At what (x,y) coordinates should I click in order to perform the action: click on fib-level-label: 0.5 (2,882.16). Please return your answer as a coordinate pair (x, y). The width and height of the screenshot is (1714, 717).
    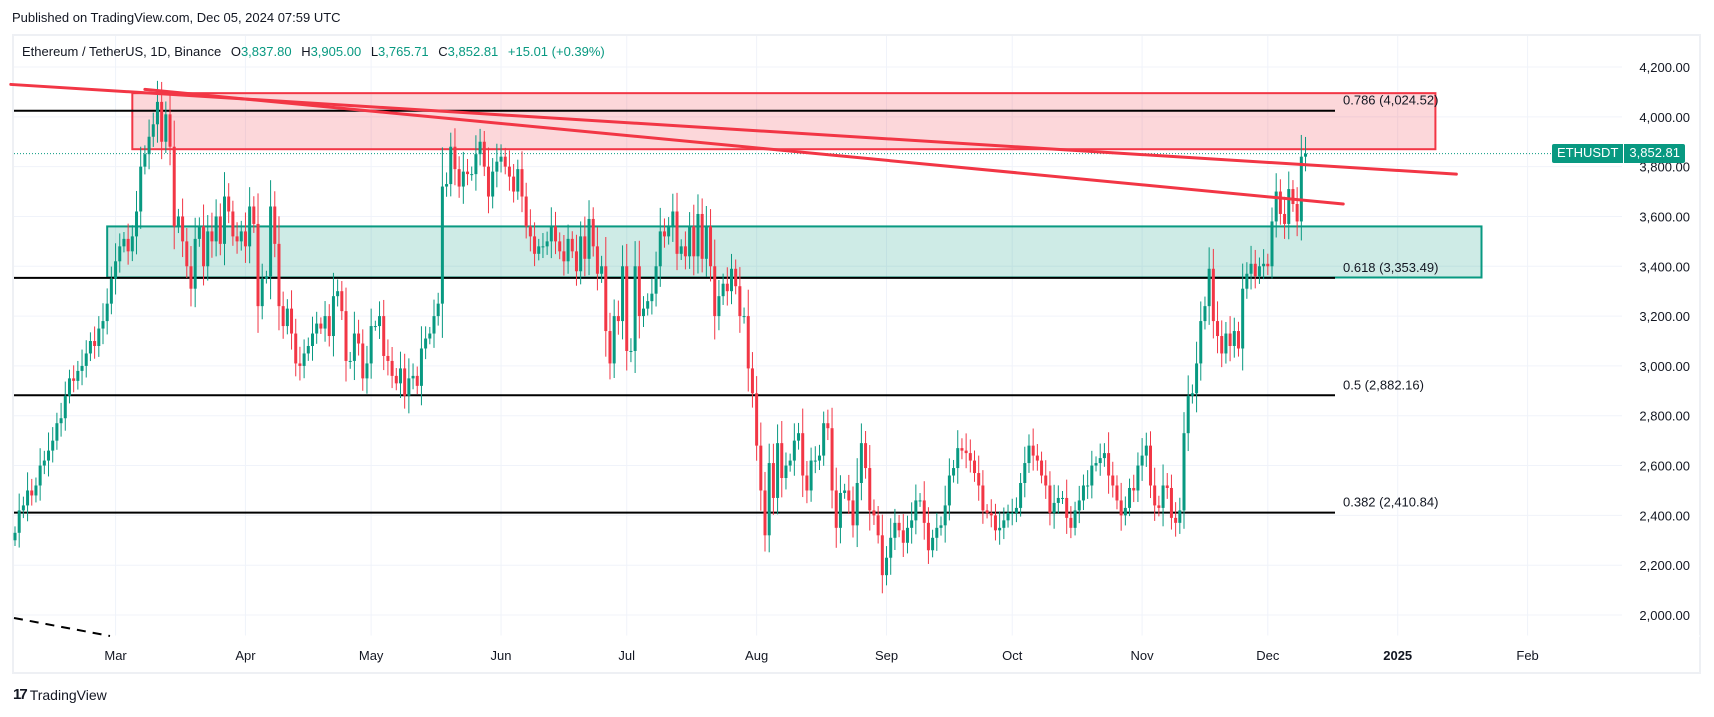
    Looking at the image, I should click on (1383, 384).